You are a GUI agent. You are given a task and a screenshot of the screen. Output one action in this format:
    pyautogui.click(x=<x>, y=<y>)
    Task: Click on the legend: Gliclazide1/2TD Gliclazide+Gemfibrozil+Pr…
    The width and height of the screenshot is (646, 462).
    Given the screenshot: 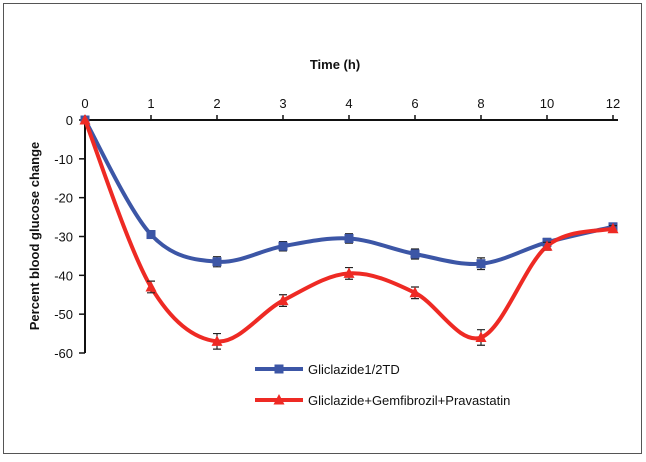 What is the action you would take?
    pyautogui.click(x=382, y=385)
    